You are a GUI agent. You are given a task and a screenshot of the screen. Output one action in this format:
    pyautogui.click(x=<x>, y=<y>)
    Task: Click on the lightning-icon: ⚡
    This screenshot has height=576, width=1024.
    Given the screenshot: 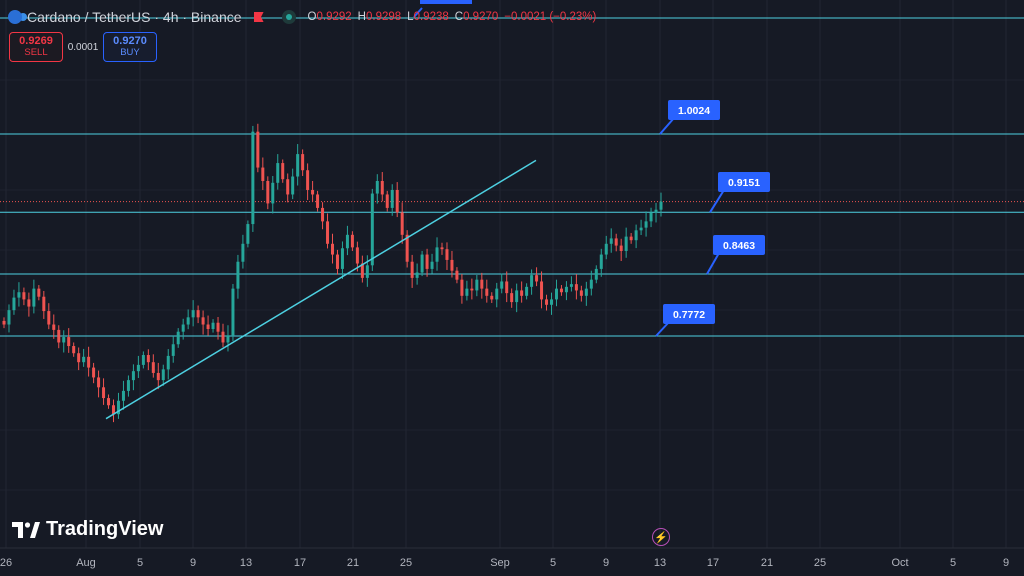 What is the action you would take?
    pyautogui.click(x=661, y=537)
    